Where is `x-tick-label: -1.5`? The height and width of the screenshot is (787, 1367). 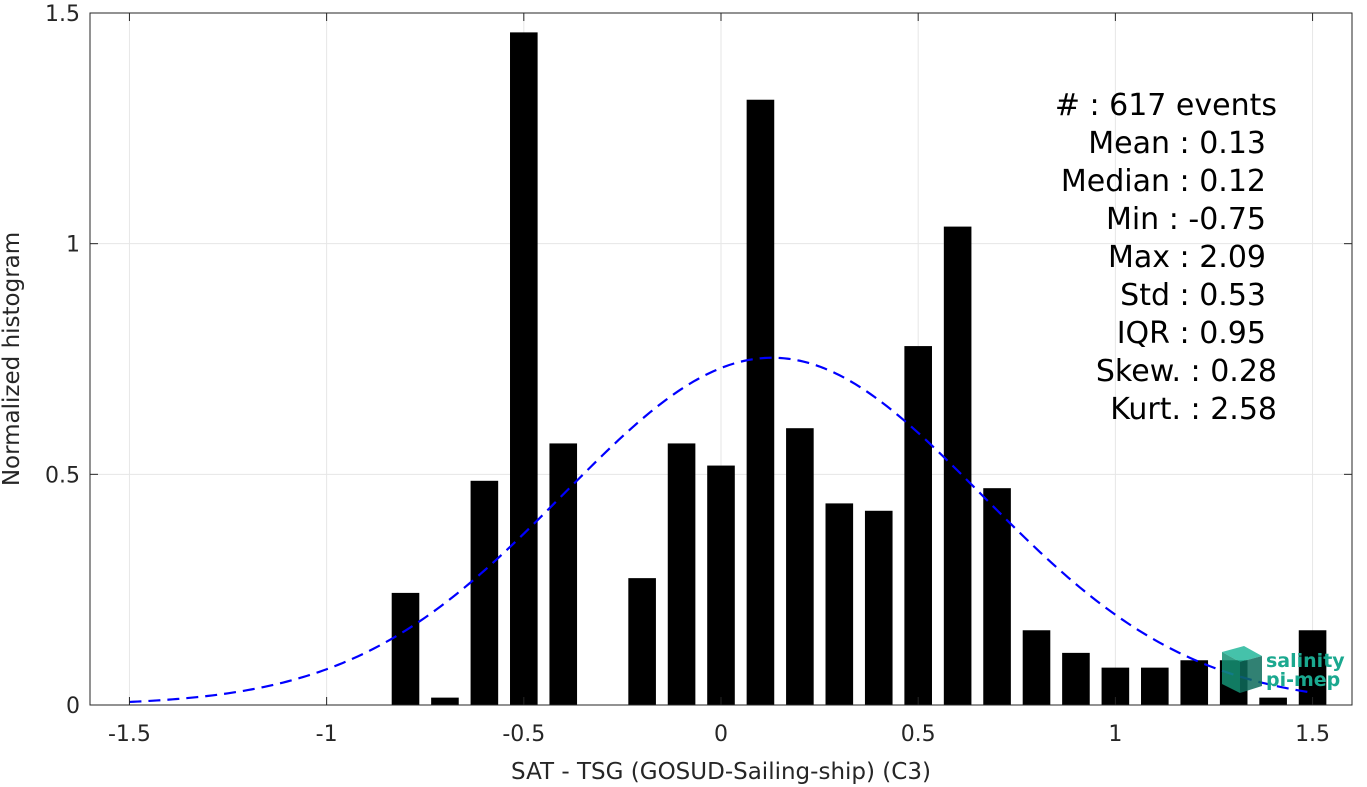 x-tick-label: -1.5 is located at coordinates (129, 734).